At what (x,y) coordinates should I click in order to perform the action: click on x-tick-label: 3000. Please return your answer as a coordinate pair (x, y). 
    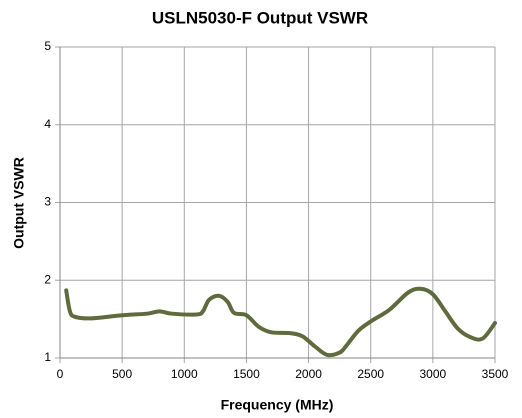
    Looking at the image, I should click on (433, 374).